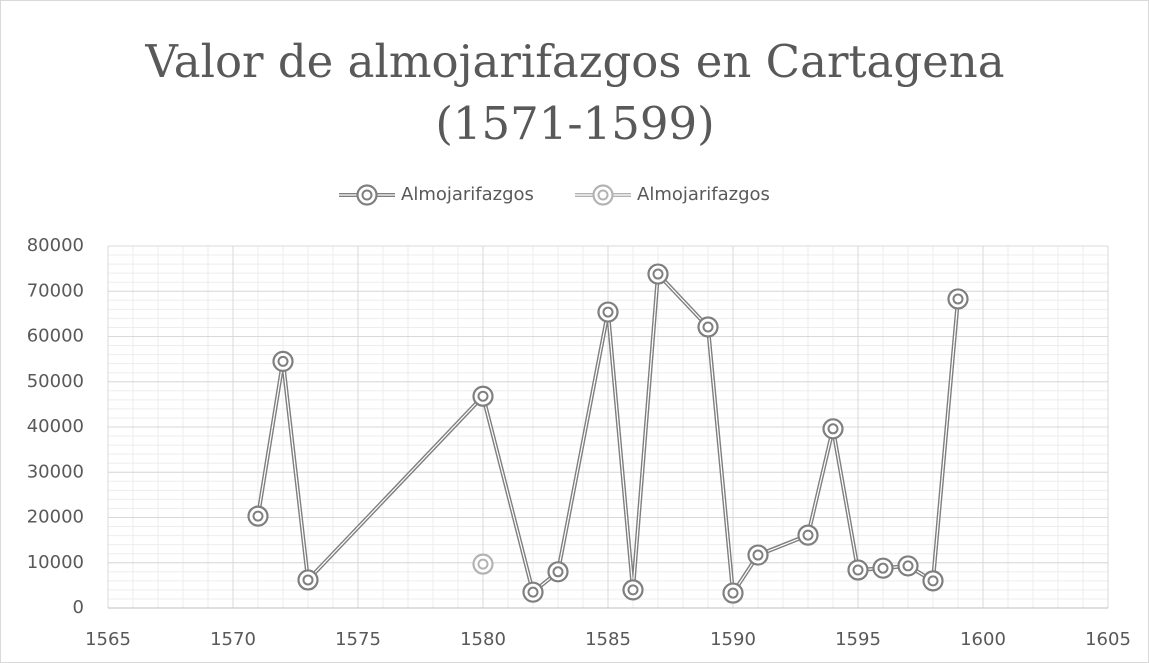 The height and width of the screenshot is (663, 1149). Describe the element at coordinates (55, 336) in the screenshot. I see `y-tick-label: 60000` at that location.